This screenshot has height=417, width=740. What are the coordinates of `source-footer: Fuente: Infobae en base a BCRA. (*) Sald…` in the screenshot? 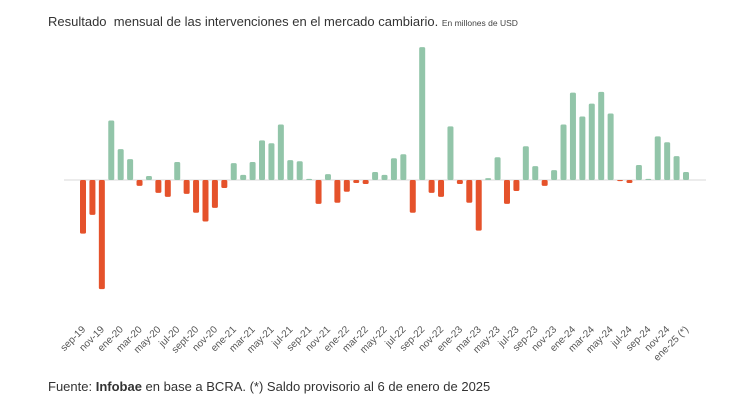 It's located at (269, 386).